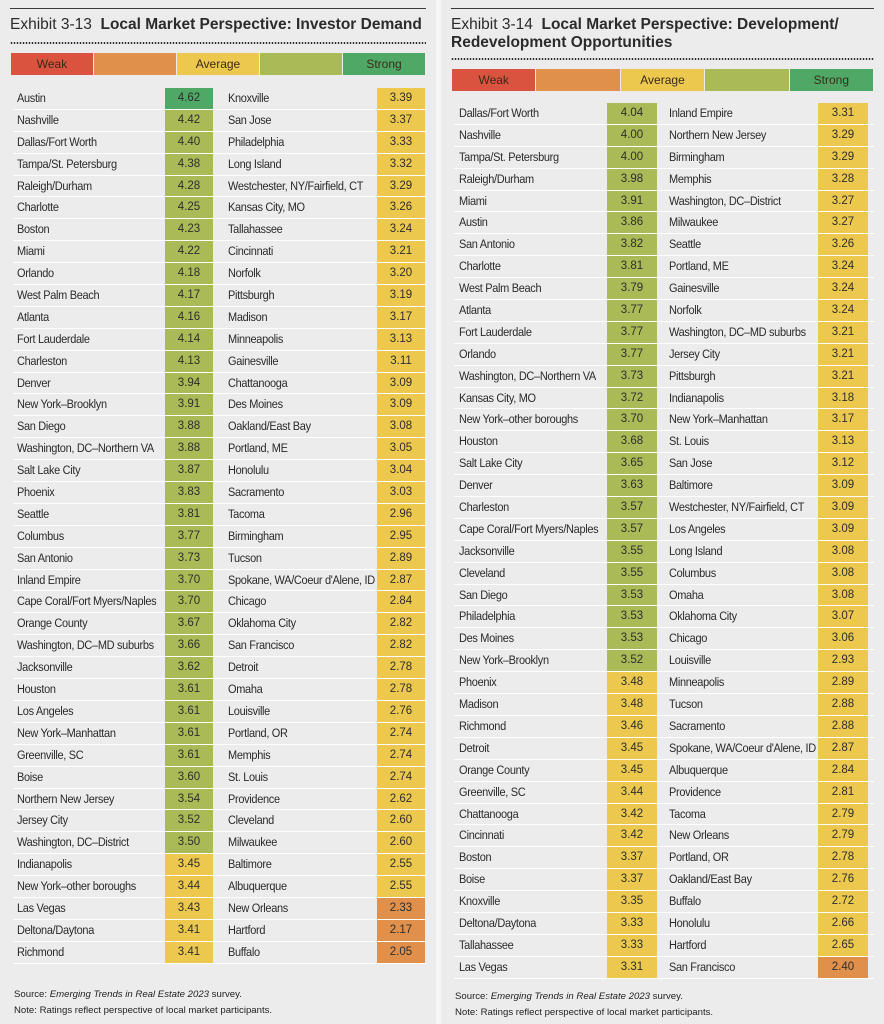 This screenshot has width=884, height=1024. What do you see at coordinates (250, 864) in the screenshot?
I see `market-name: Baltimore` at bounding box center [250, 864].